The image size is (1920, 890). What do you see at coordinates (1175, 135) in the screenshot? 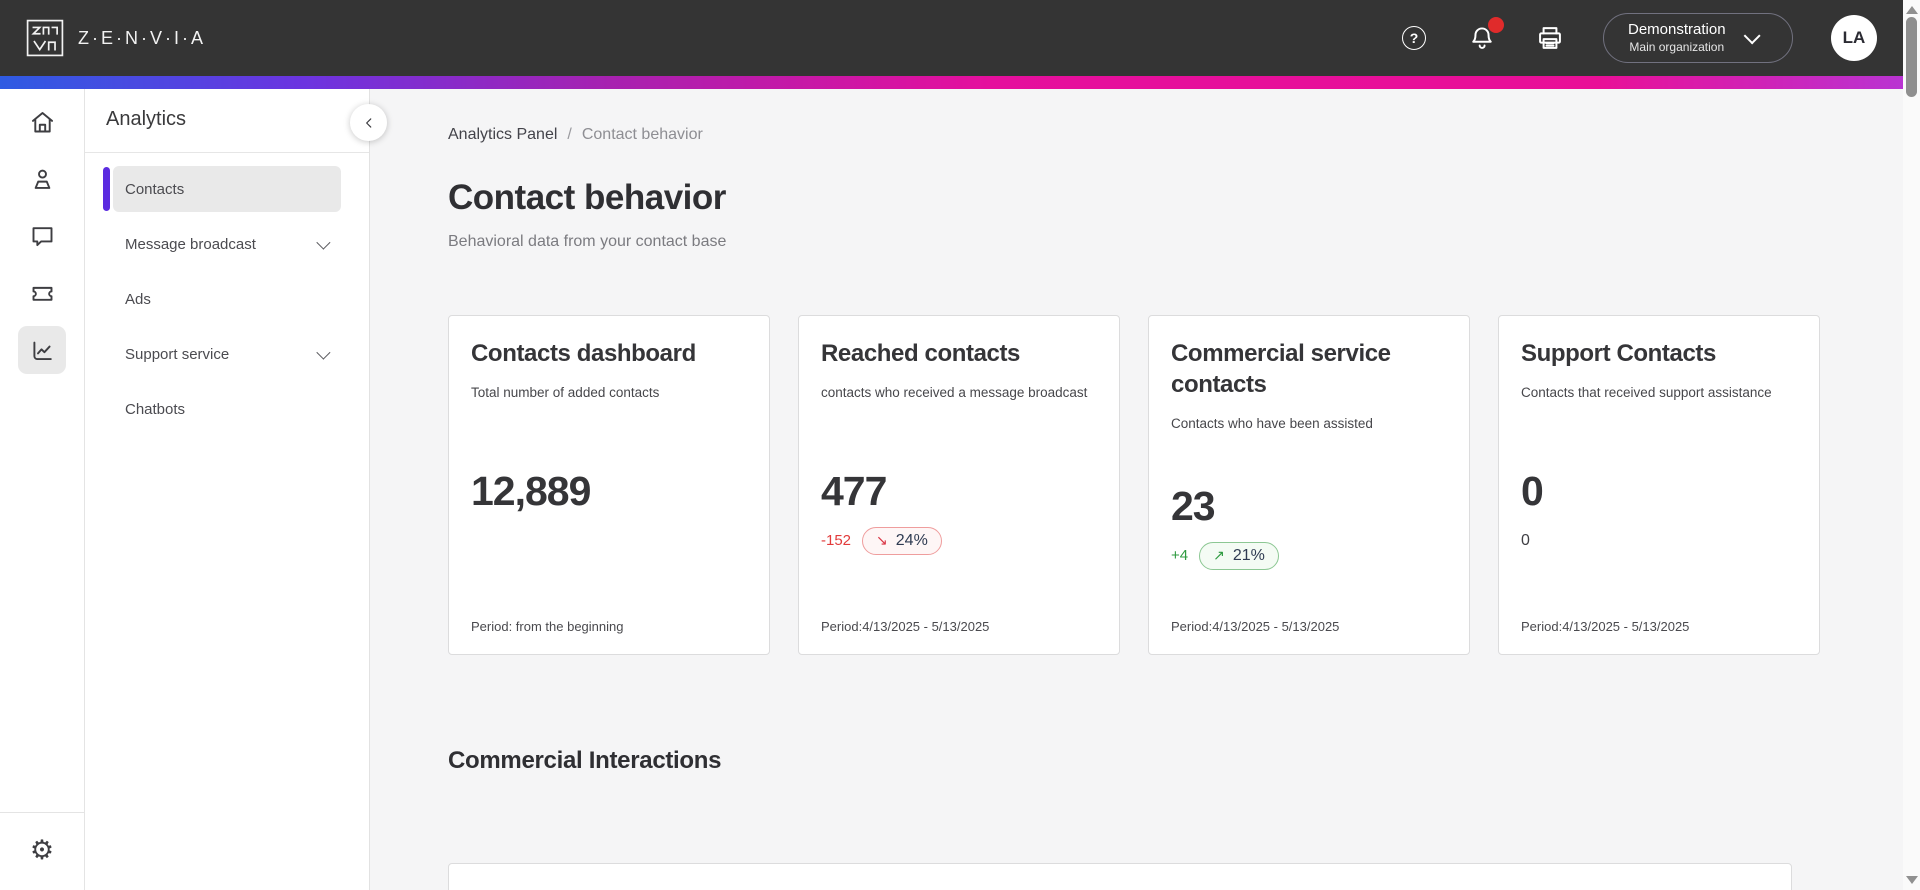
I see `breadcrumb: Analytics Panel / Contact behavior` at bounding box center [1175, 135].